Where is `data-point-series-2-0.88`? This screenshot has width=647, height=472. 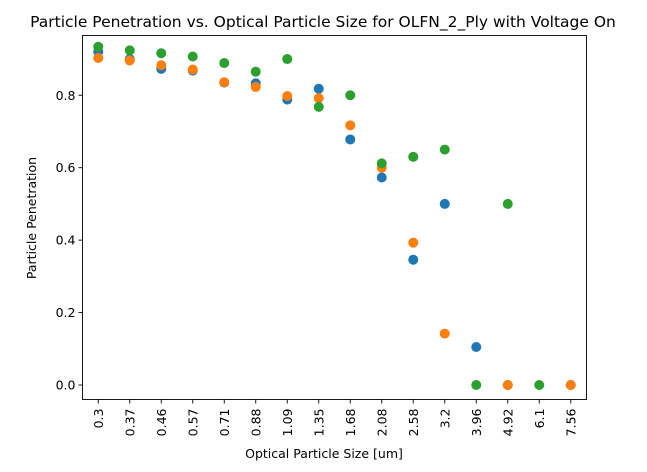 data-point-series-2-0.88 is located at coordinates (255, 86).